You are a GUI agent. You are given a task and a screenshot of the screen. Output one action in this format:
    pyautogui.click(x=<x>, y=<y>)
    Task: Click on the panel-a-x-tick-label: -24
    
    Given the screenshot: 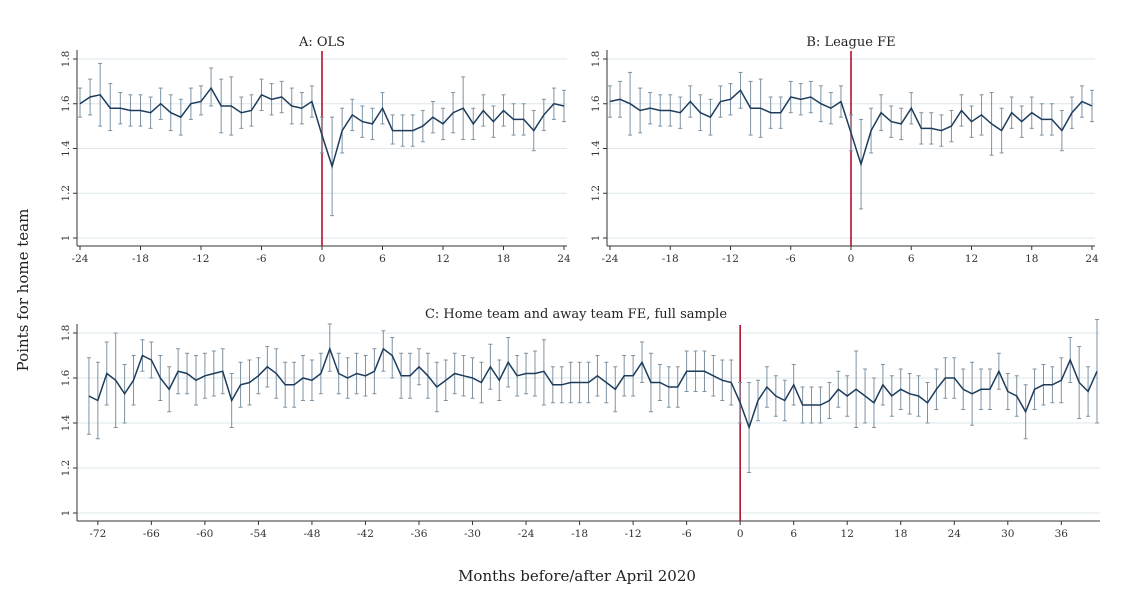 What is the action you would take?
    pyautogui.click(x=80, y=259)
    